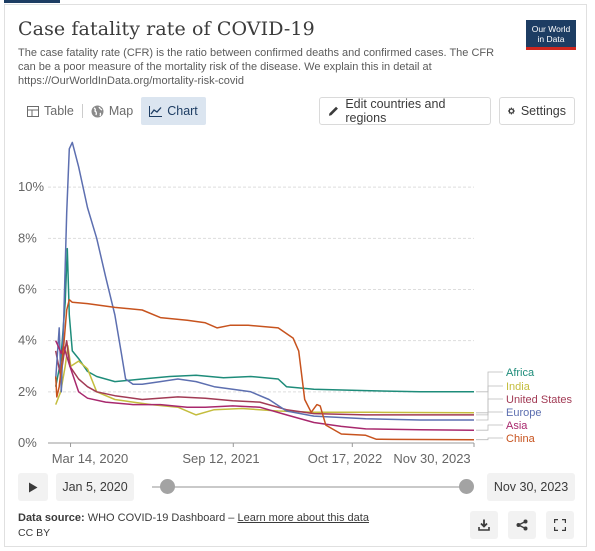 This screenshot has height=551, width=595. What do you see at coordinates (156, 111) in the screenshot?
I see `line-chart-icon` at bounding box center [156, 111].